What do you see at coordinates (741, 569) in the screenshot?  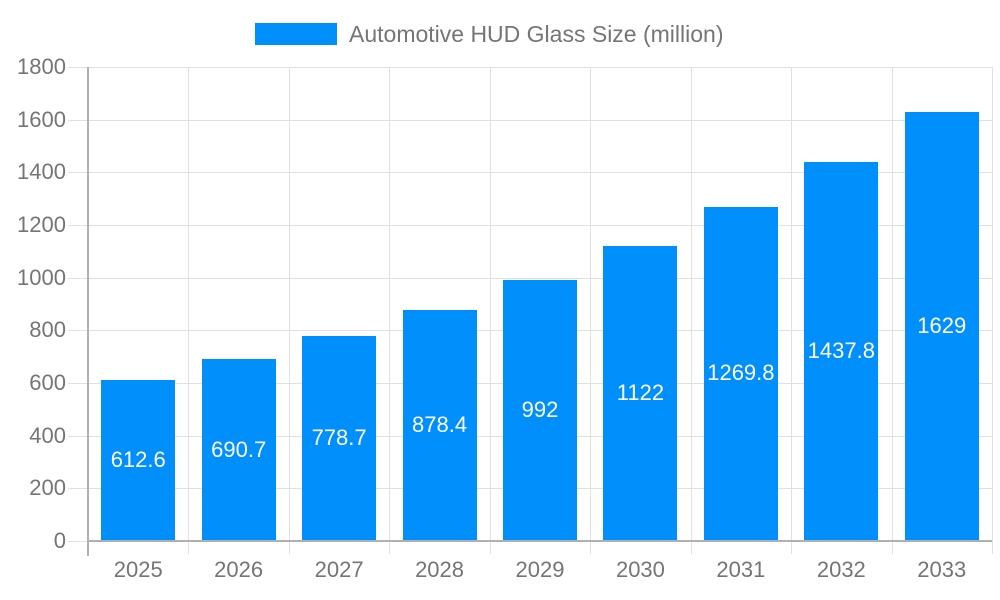 I see `x-axis-label: 2031` at bounding box center [741, 569].